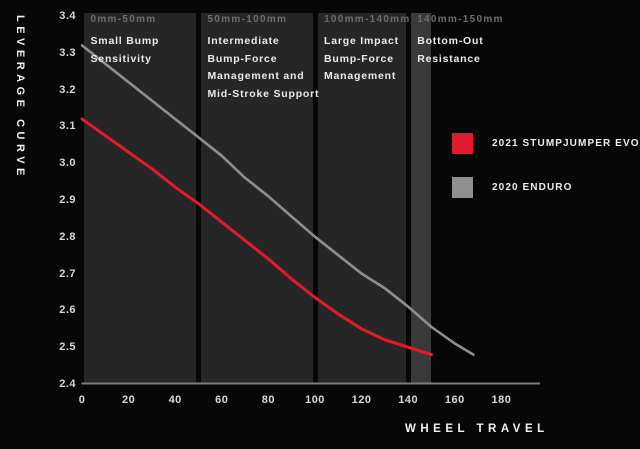 The height and width of the screenshot is (449, 640). I want to click on x-tick-label: 0, so click(82, 400).